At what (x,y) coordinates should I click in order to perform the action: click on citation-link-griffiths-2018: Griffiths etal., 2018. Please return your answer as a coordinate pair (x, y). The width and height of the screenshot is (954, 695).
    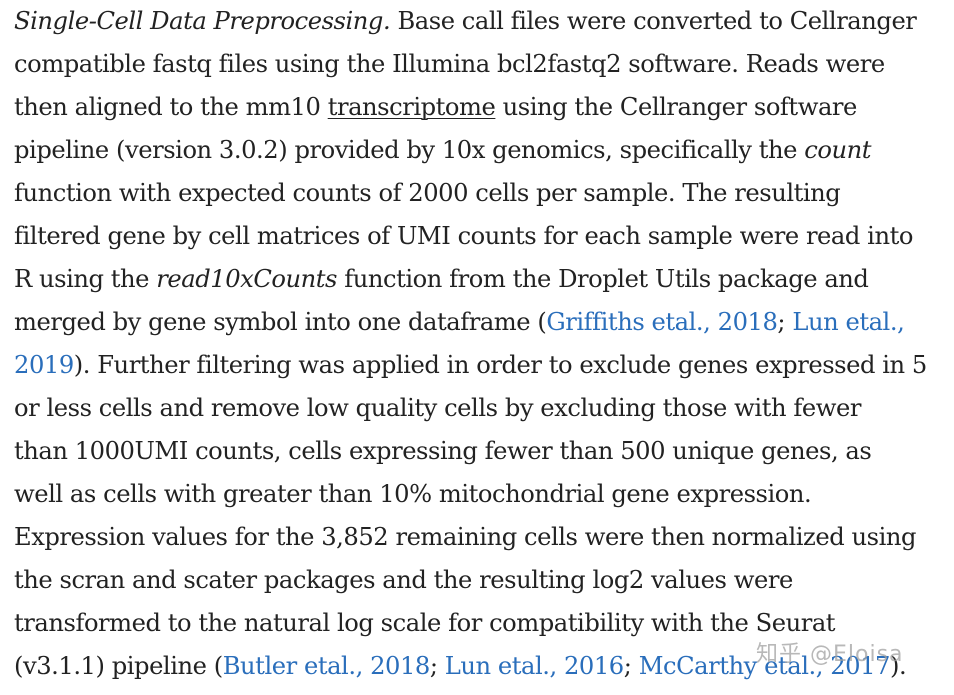
    Looking at the image, I should click on (661, 322).